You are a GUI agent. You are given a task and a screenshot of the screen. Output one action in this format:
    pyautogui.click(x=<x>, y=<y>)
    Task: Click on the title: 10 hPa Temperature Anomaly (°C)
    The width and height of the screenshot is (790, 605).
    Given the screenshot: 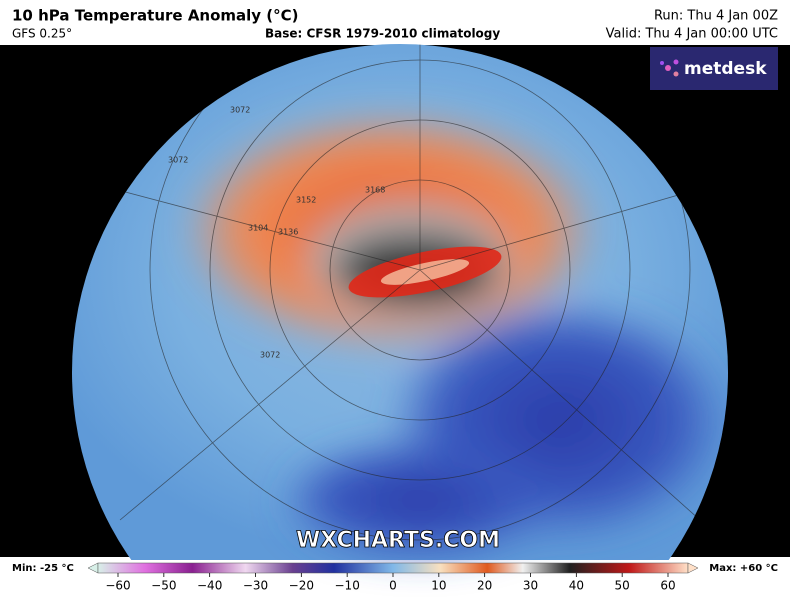 What is the action you would take?
    pyautogui.click(x=155, y=16)
    